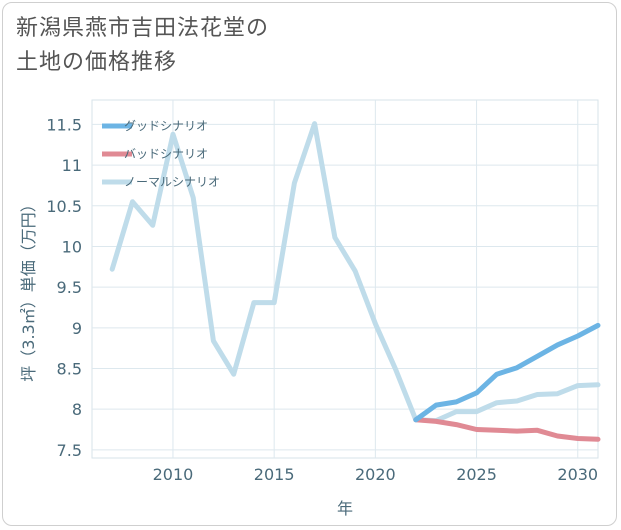 This screenshot has width=621, height=530. What do you see at coordinates (577, 474) in the screenshot?
I see `x-tick-label: 2030` at bounding box center [577, 474].